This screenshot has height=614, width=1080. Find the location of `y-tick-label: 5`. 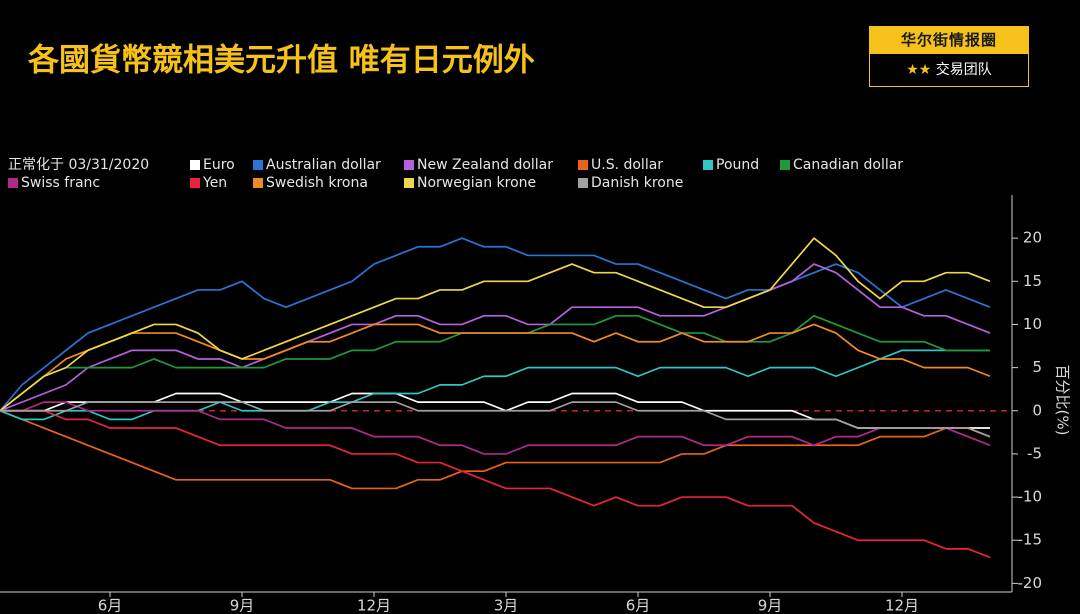

y-tick-label: 5 is located at coordinates (1037, 367).